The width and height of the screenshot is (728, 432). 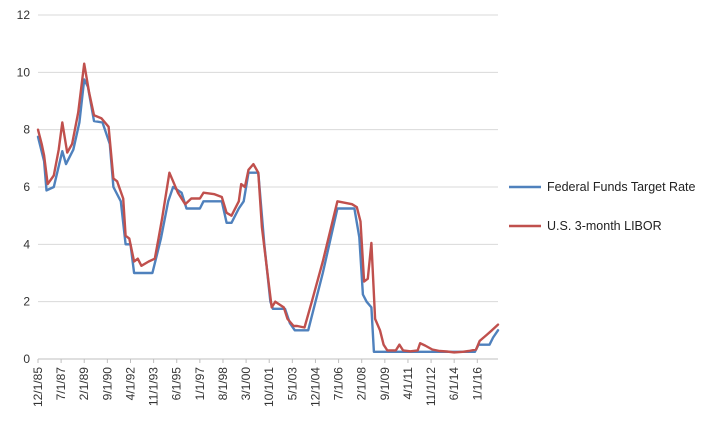 I want to click on y-tick-label: 4, so click(x=26, y=244).